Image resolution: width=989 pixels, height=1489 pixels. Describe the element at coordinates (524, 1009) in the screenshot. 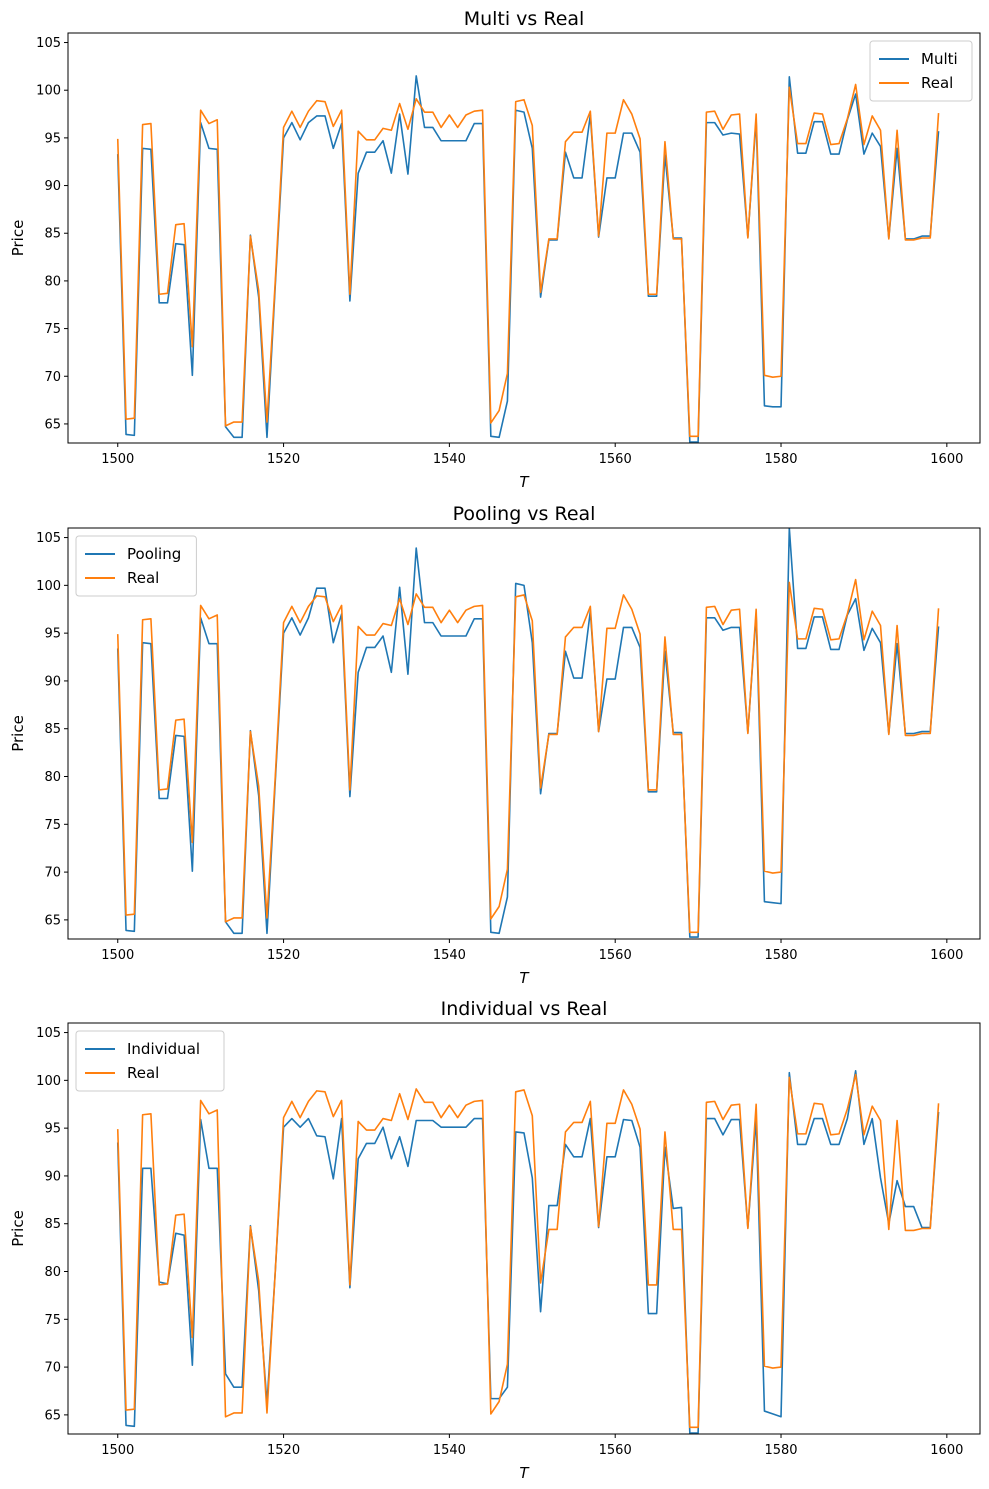

I see `chart-title: Individual vs Real` at that location.